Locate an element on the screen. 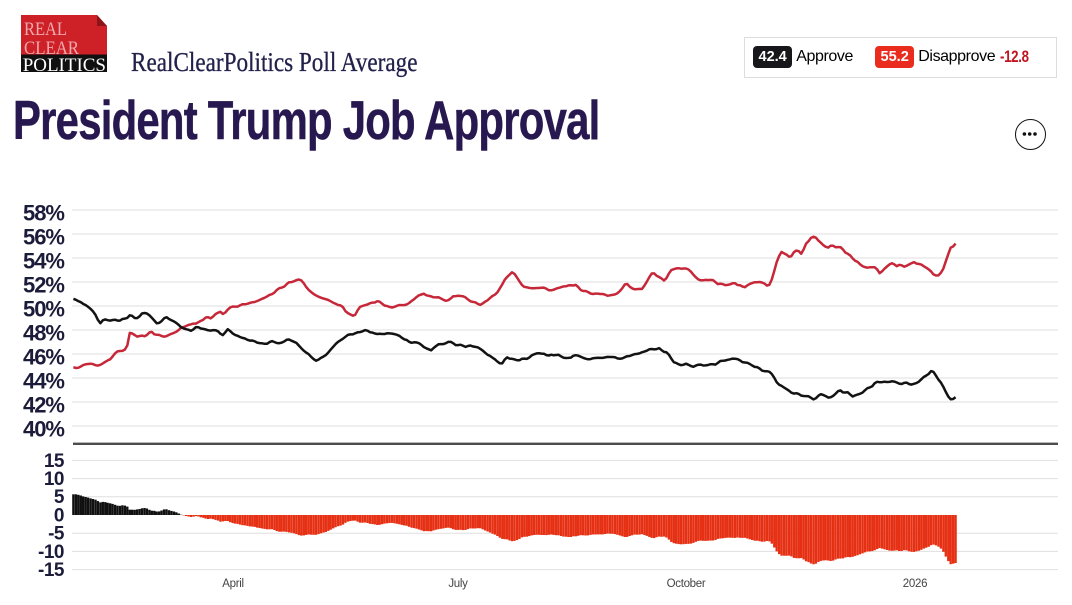 This screenshot has width=1072, height=605. svg-text: 40% is located at coordinates (43, 428).